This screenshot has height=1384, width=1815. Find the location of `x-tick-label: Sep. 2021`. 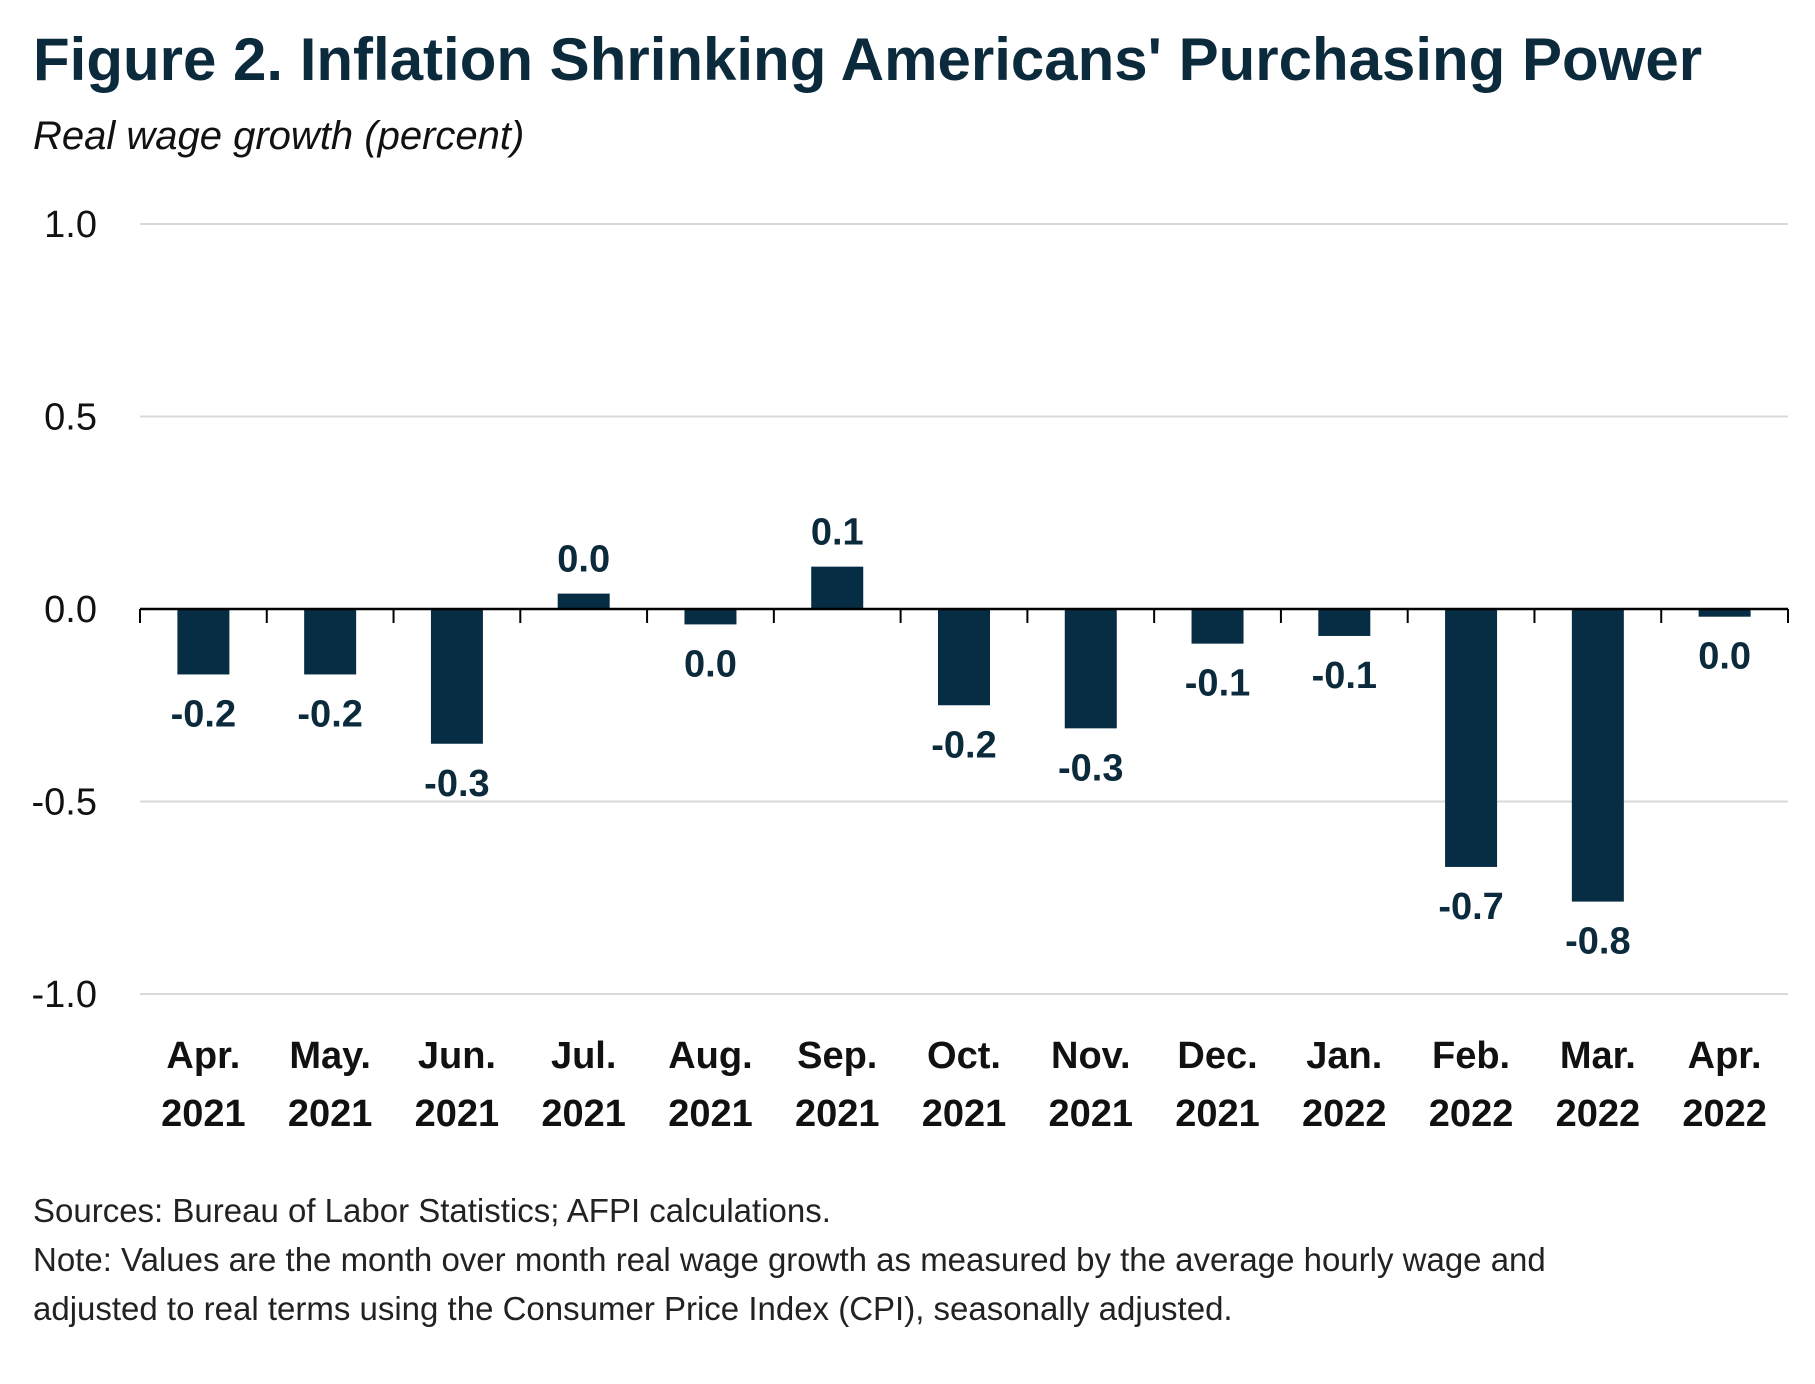

x-tick-label: Sep. 2021 is located at coordinates (837, 1085).